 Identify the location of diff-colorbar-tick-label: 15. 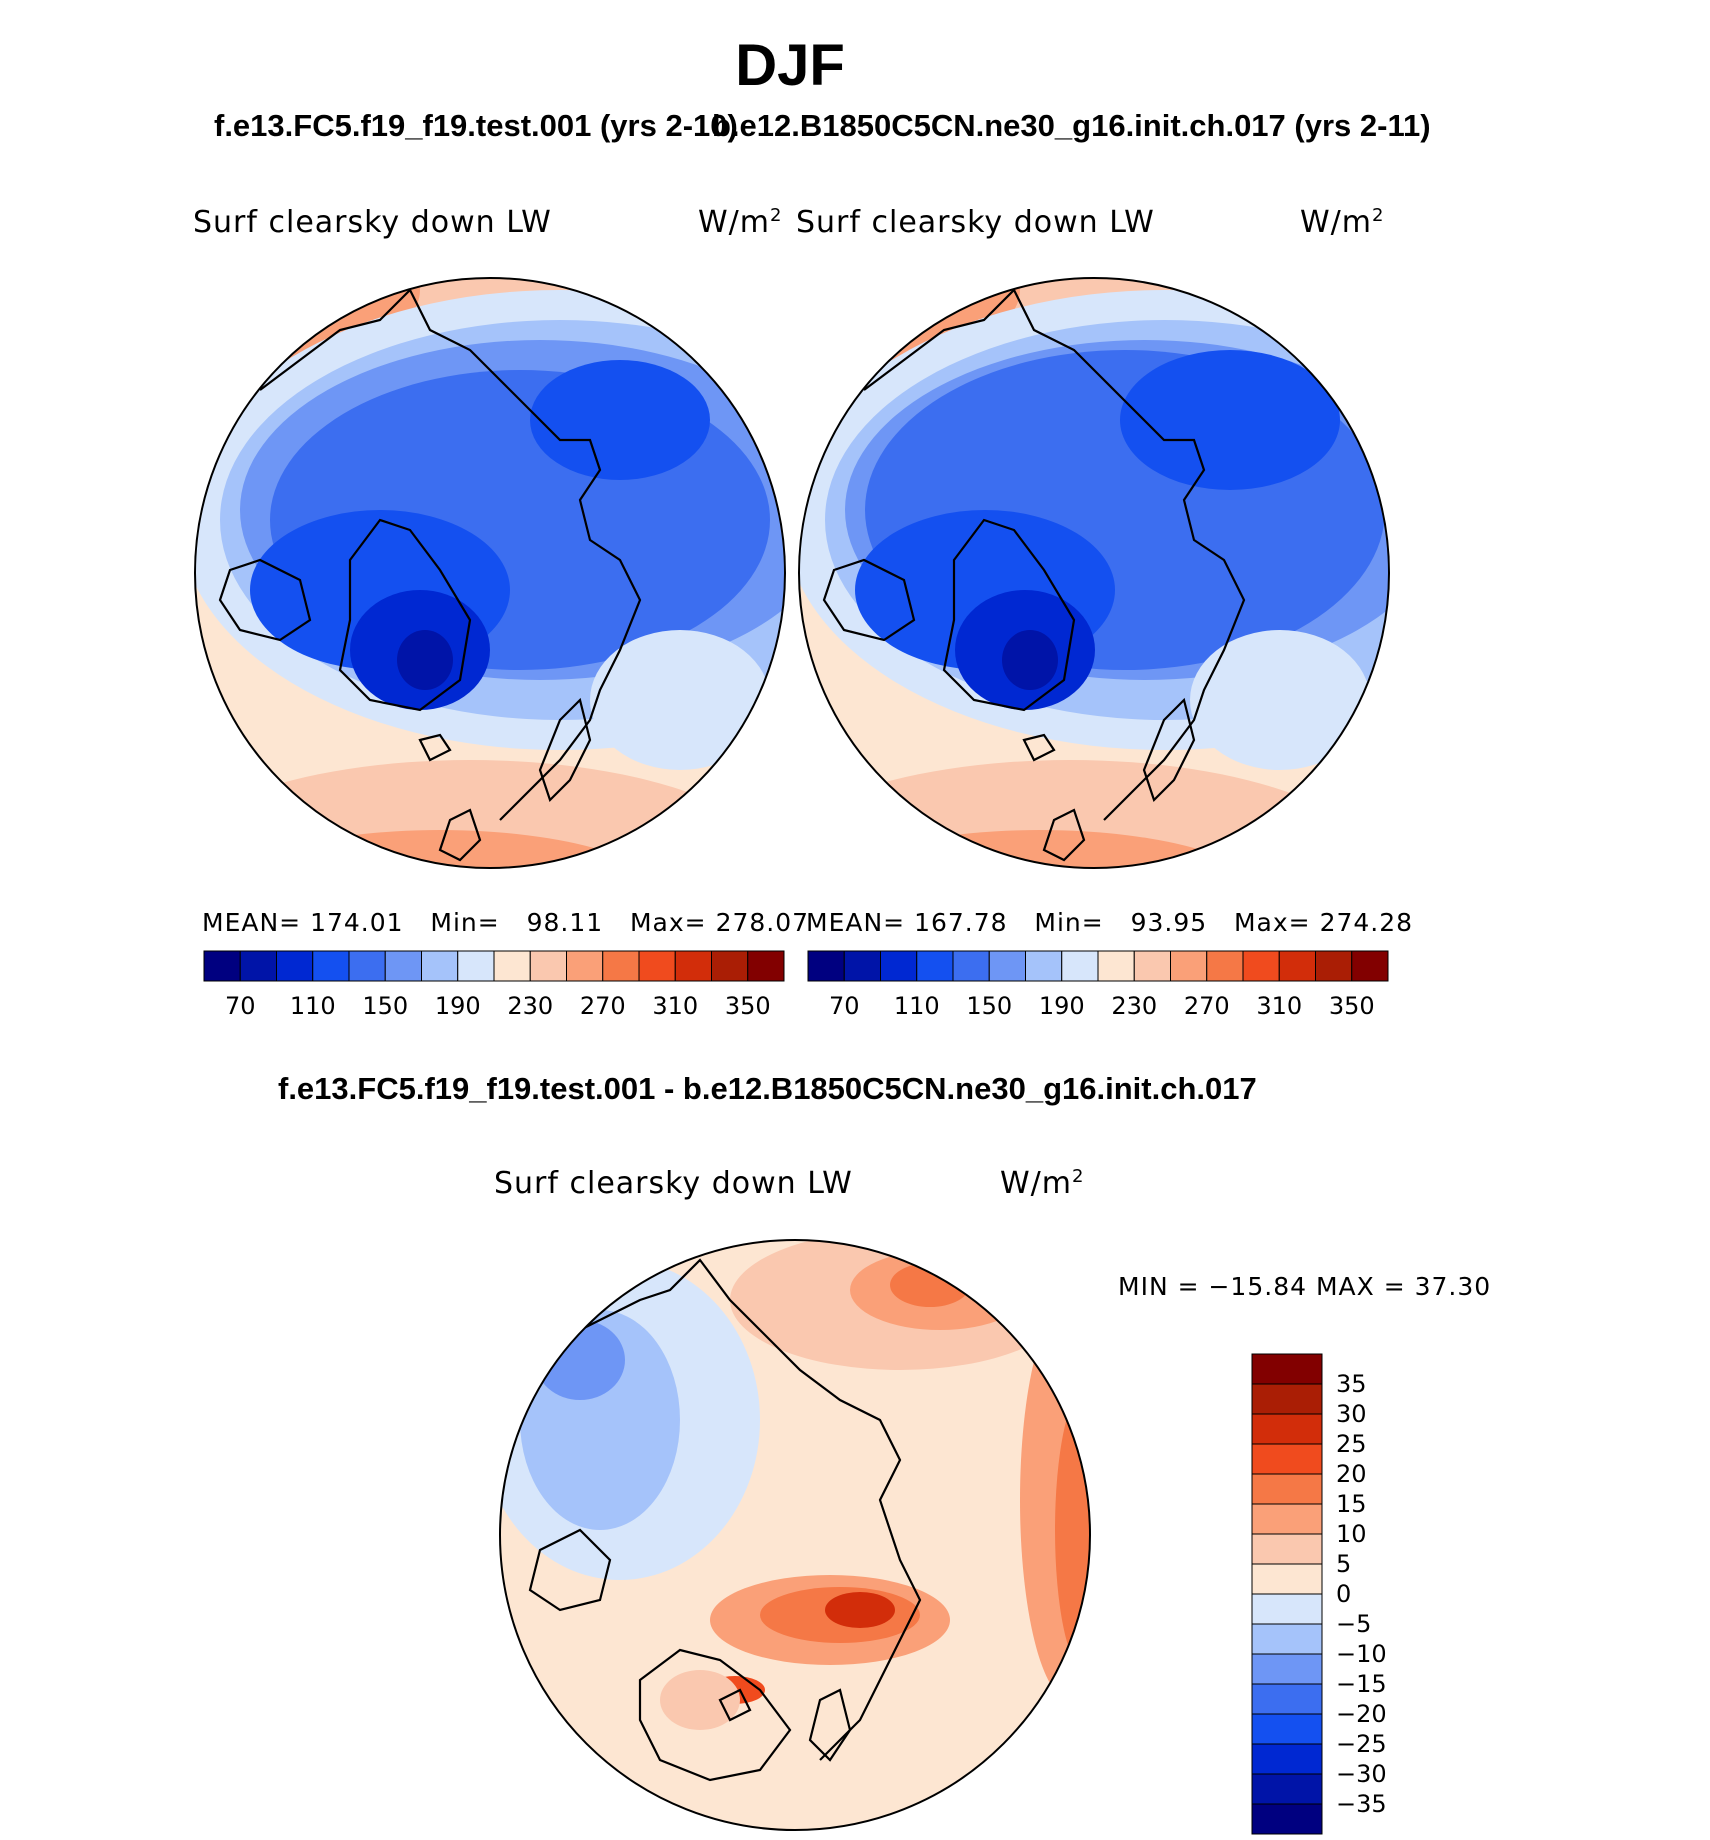
(1351, 1504).